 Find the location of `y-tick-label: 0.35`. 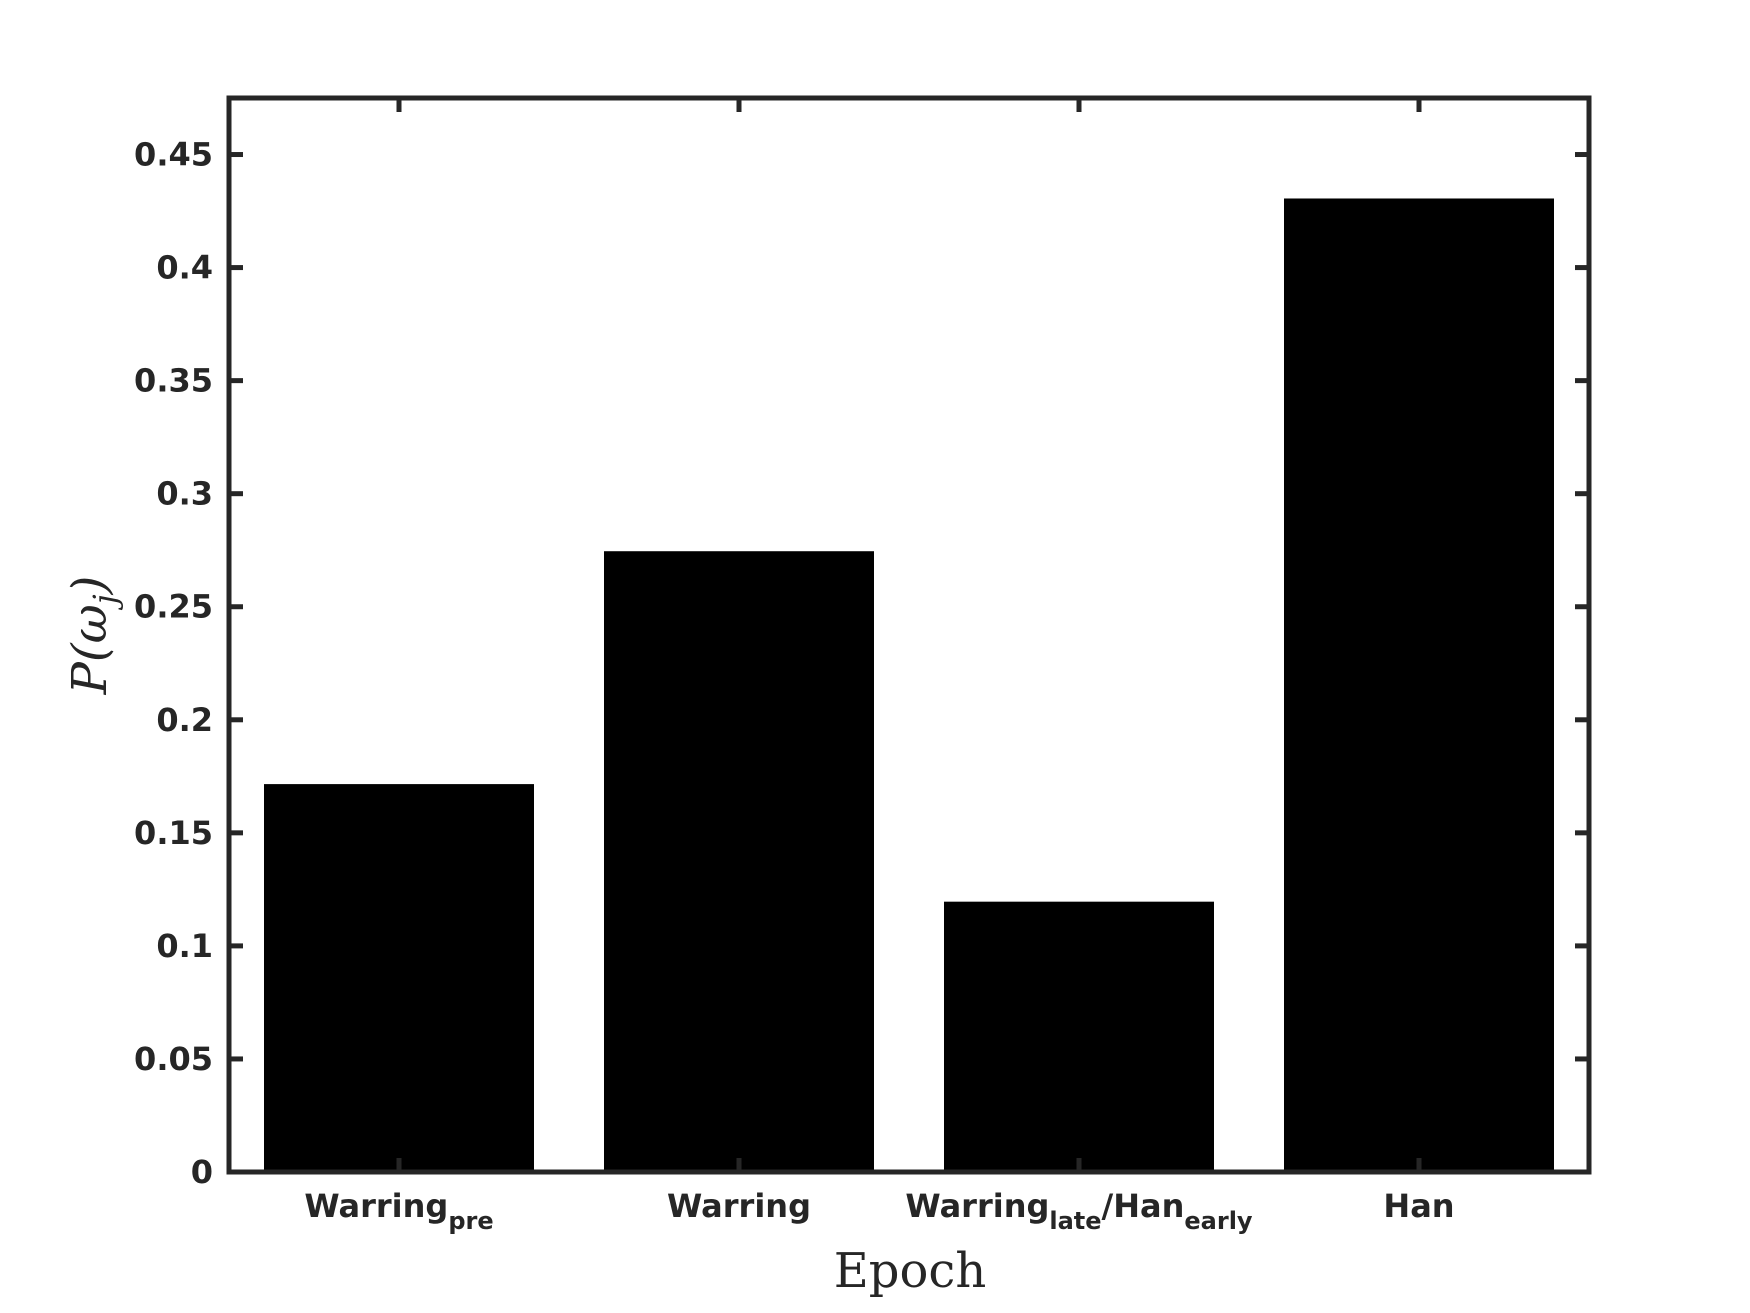

y-tick-label: 0.35 is located at coordinates (173, 381).